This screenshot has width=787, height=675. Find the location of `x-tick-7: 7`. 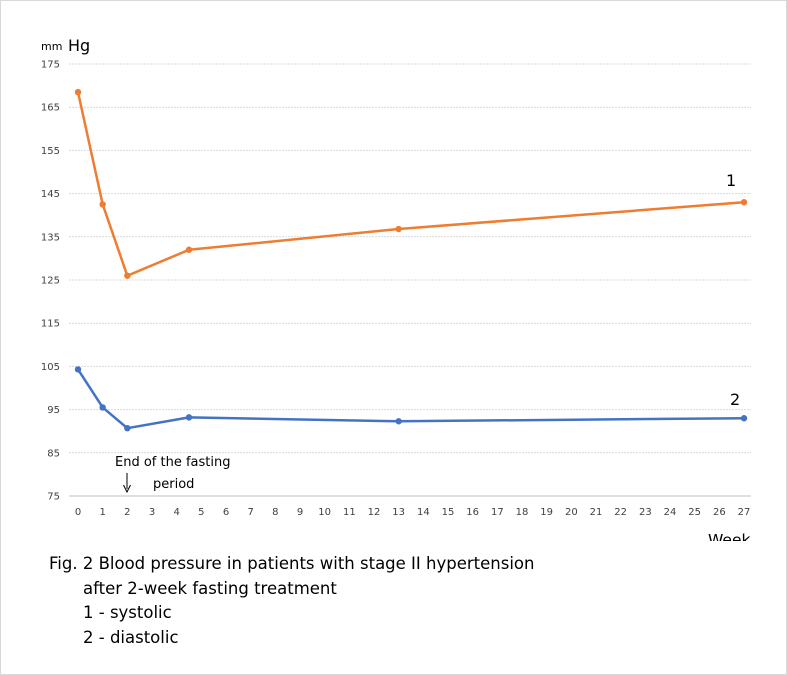

x-tick-7: 7 is located at coordinates (250, 512).